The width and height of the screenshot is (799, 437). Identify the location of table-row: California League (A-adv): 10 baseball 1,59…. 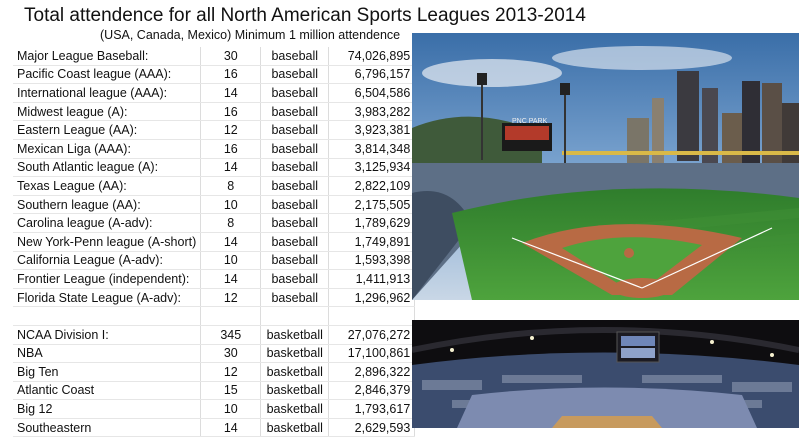
(214, 261).